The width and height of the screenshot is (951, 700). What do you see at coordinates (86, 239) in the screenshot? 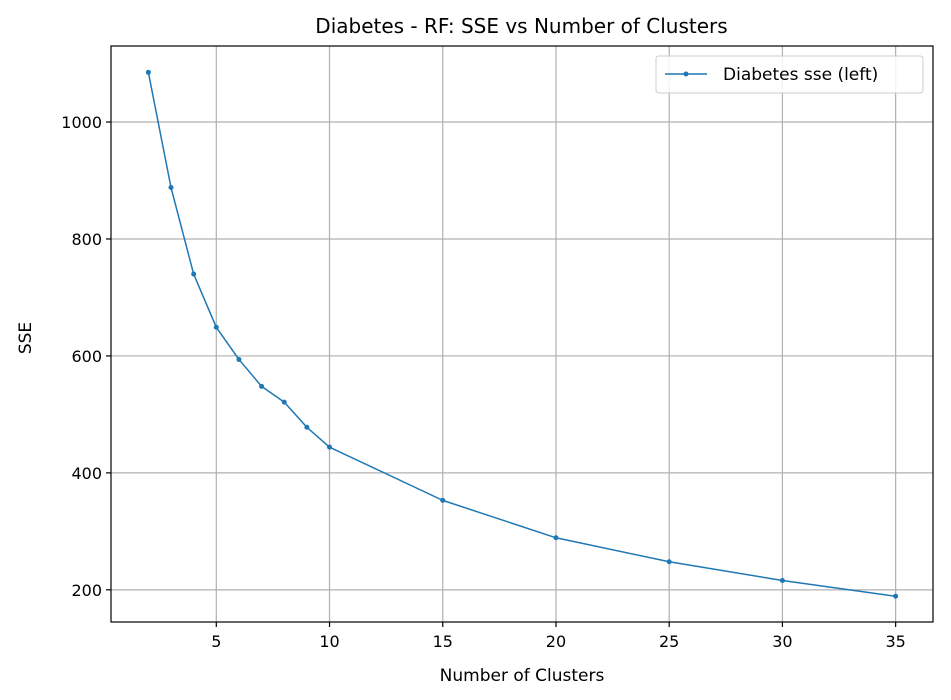
I see `y-tick-label: 800` at bounding box center [86, 239].